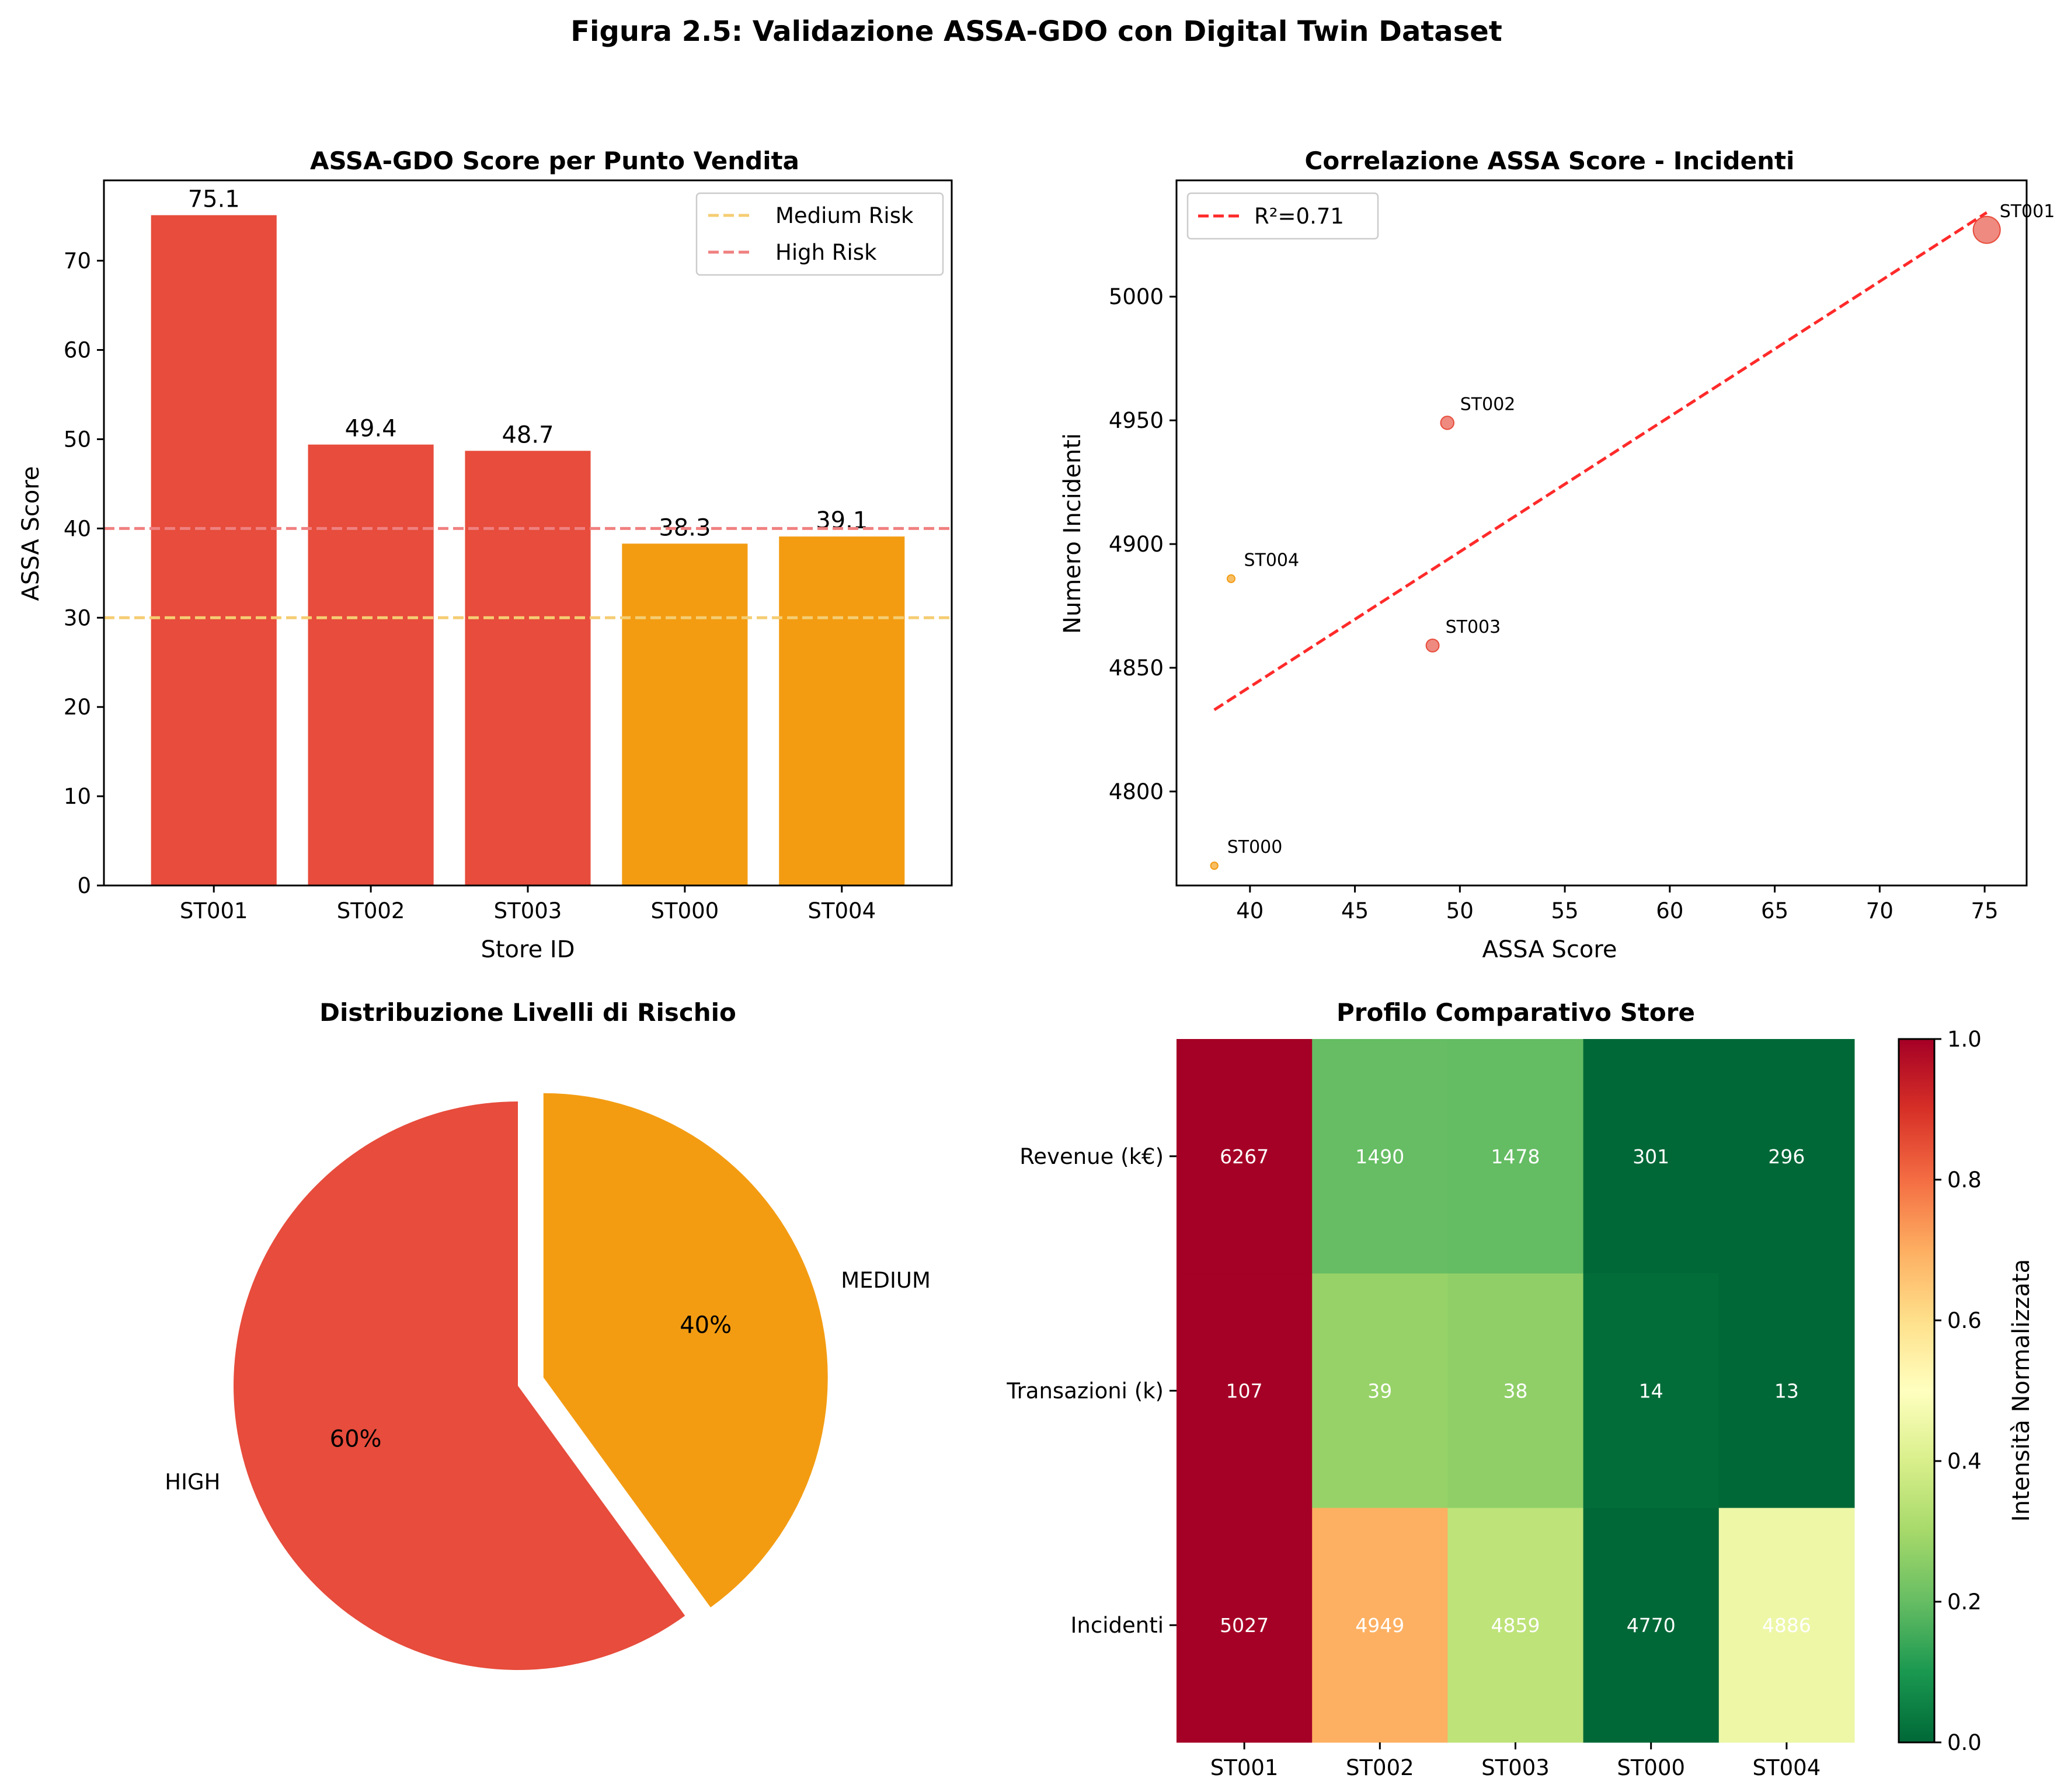  I want to click on y-tick-label: Incidenti, so click(1117, 1625).